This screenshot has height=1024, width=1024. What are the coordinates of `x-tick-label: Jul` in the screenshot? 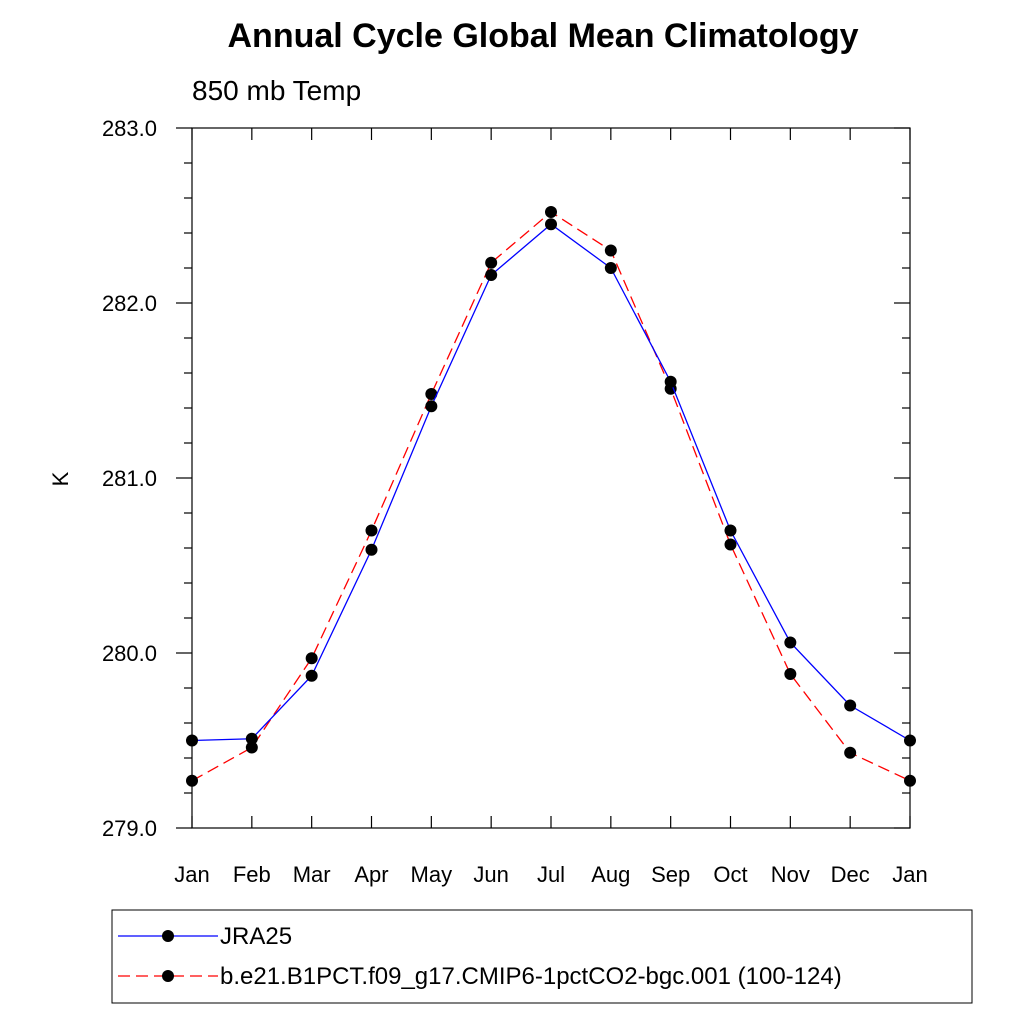 It's located at (551, 874).